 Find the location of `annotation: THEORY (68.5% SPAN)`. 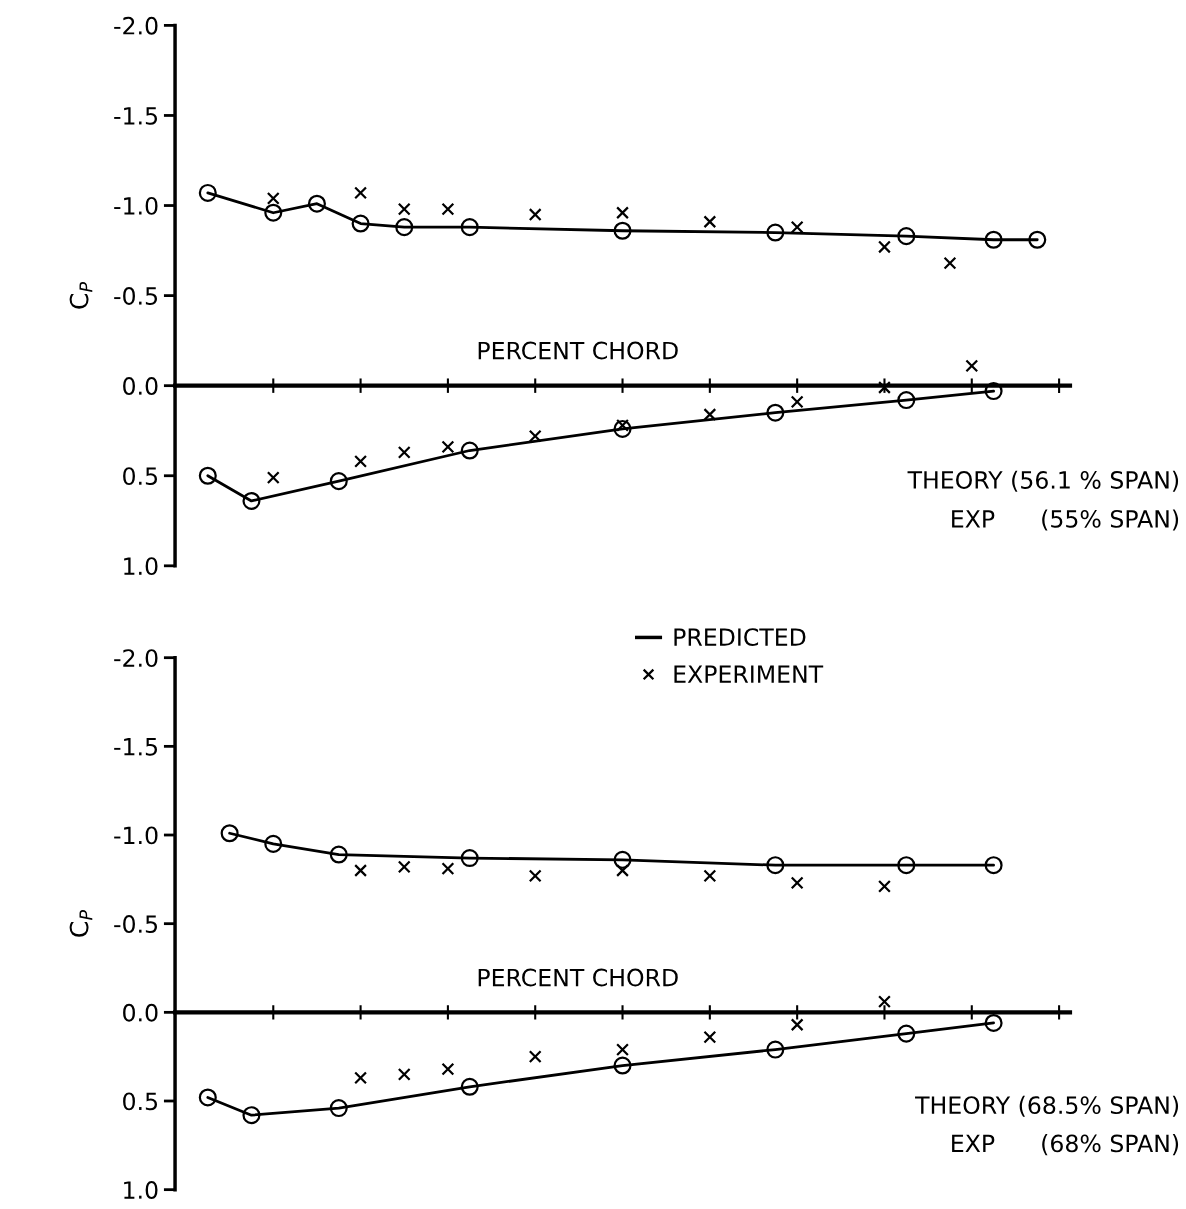

annotation: THEORY (68.5% SPAN) is located at coordinates (1047, 1106).